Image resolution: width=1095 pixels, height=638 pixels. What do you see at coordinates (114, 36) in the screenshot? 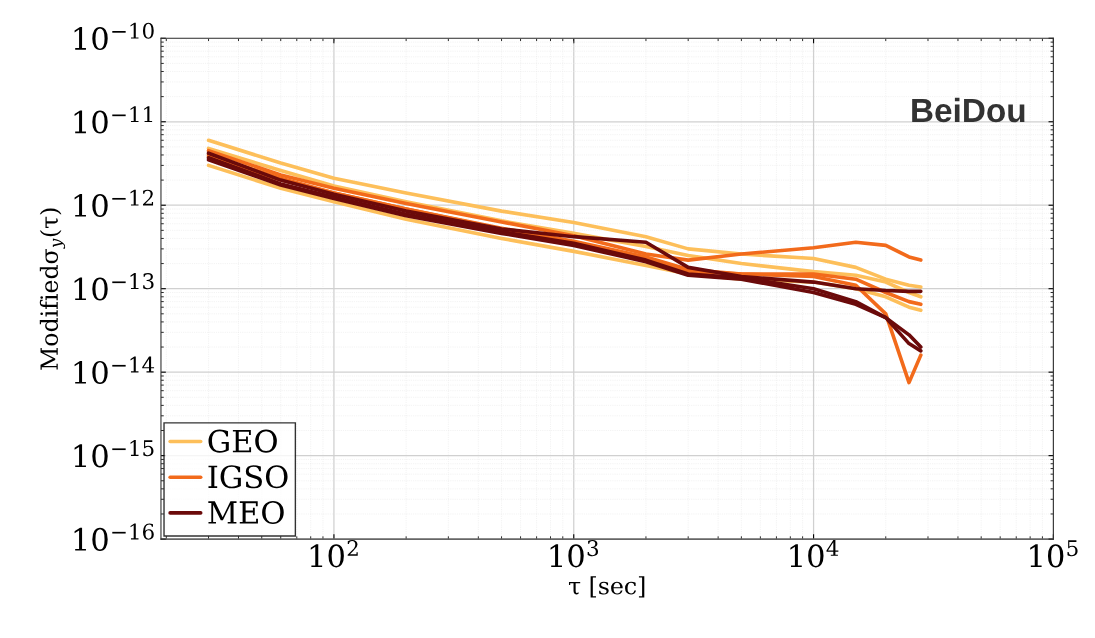
I see `y-tick-label: 10$^{−10}$` at bounding box center [114, 36].